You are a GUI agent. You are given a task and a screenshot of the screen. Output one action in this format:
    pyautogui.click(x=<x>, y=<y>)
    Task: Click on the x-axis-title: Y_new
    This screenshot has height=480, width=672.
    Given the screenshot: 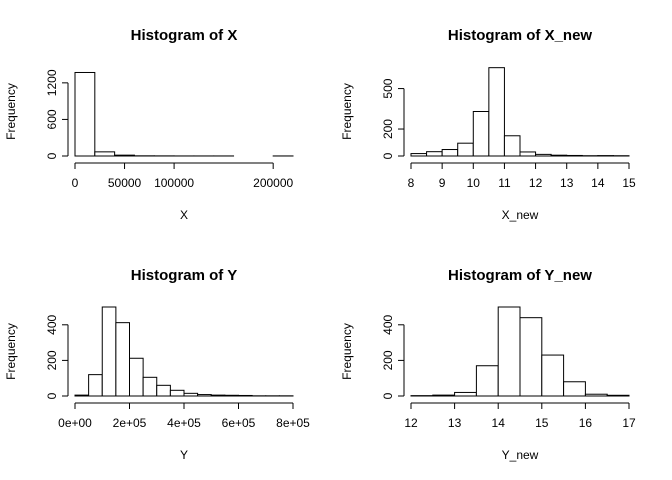 What is the action you would take?
    pyautogui.click(x=520, y=455)
    